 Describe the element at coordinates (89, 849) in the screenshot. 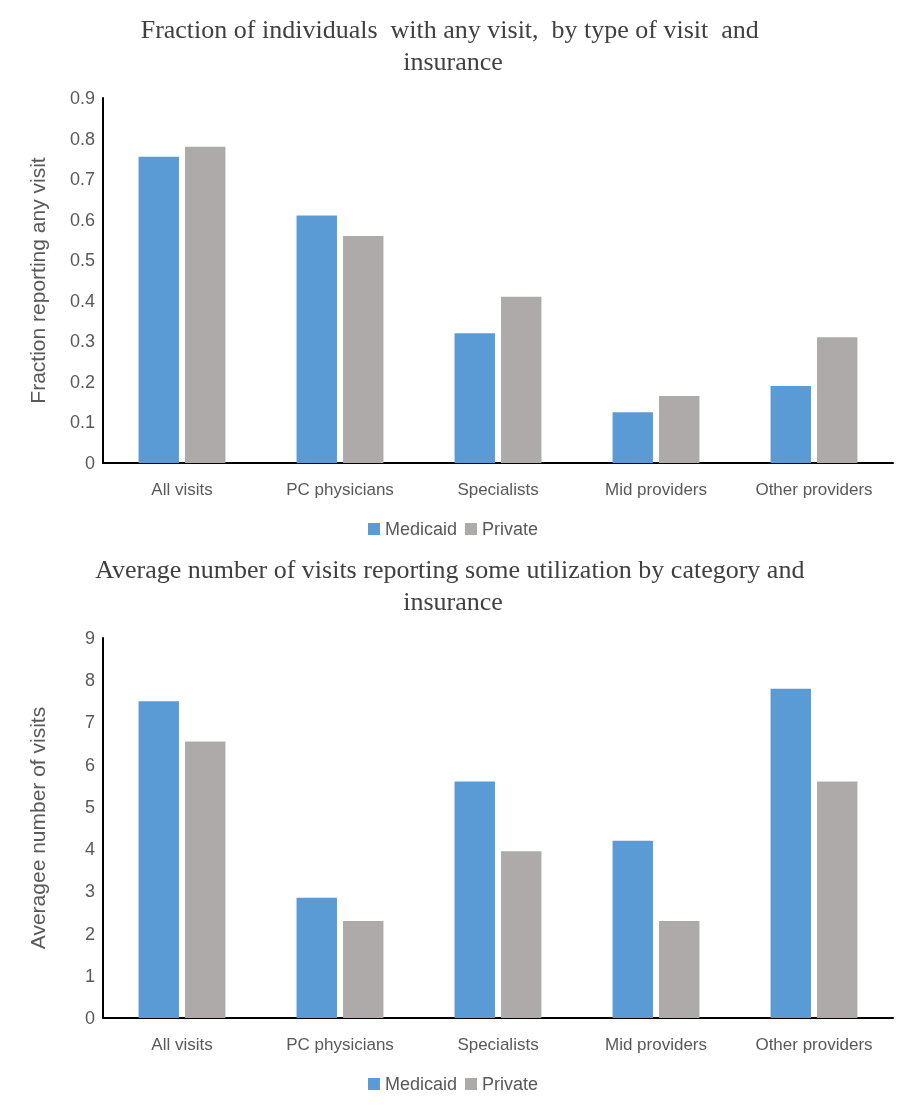

I see `y-tick-label: 4` at that location.